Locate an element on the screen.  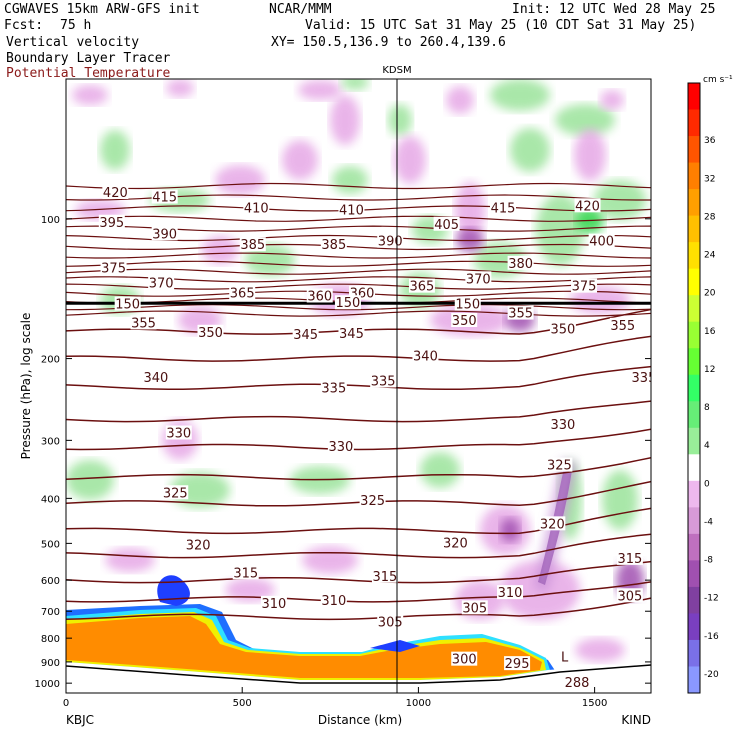
theta-label: 385 is located at coordinates (333, 245).